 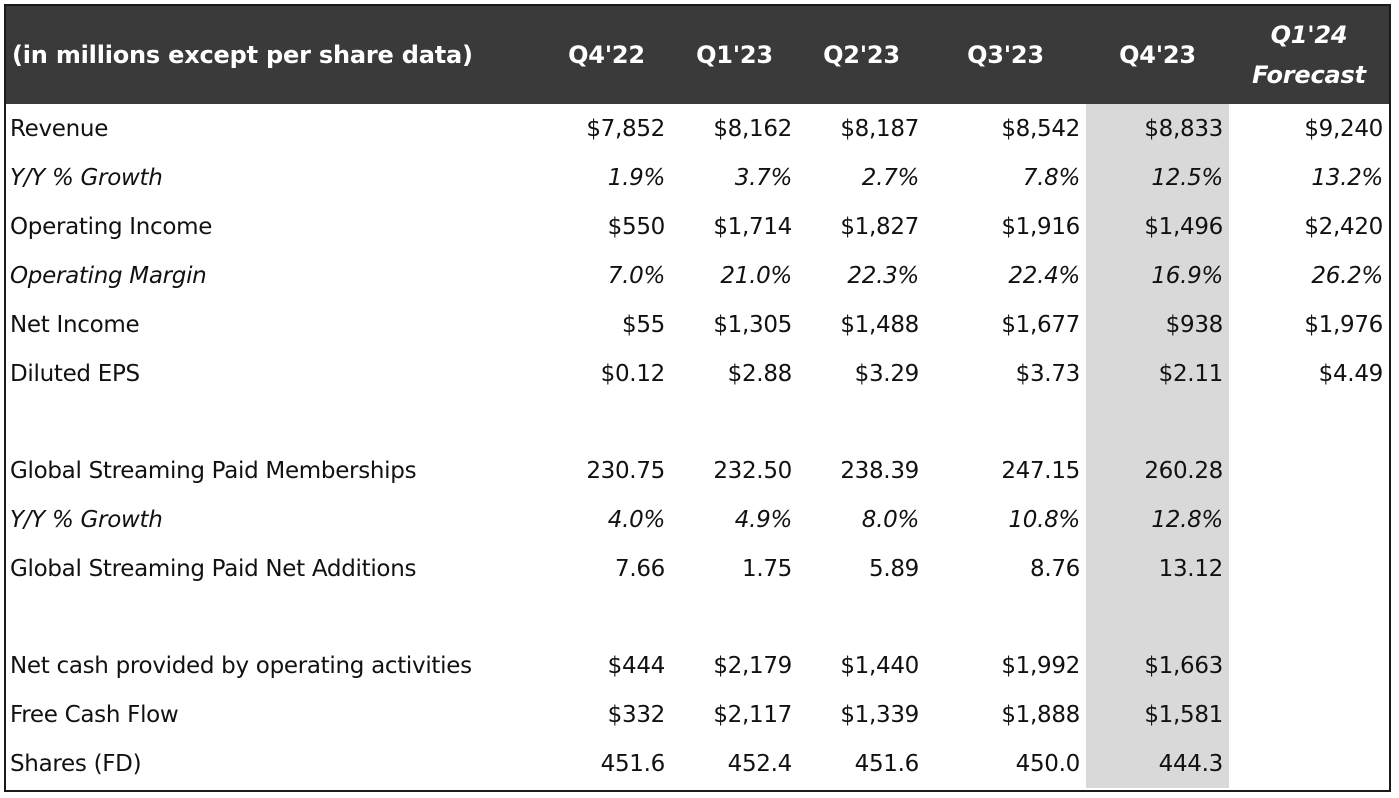 What do you see at coordinates (636, 226) in the screenshot?
I see `value-cell: $550` at bounding box center [636, 226].